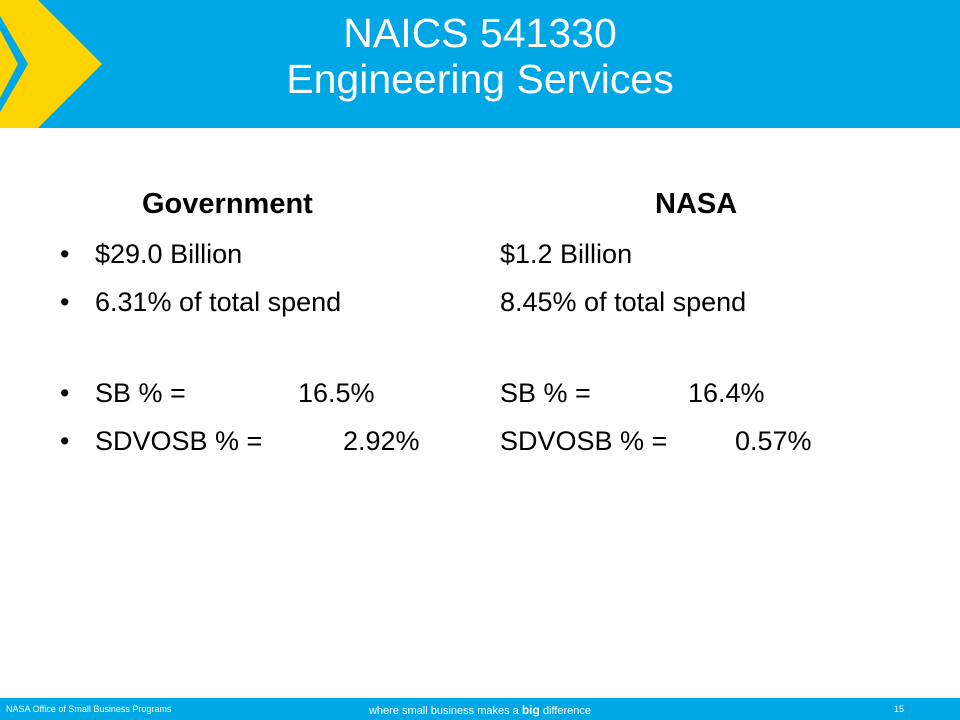  Describe the element at coordinates (480, 33) in the screenshot. I see `title-line-1: NAICS 541330` at that location.